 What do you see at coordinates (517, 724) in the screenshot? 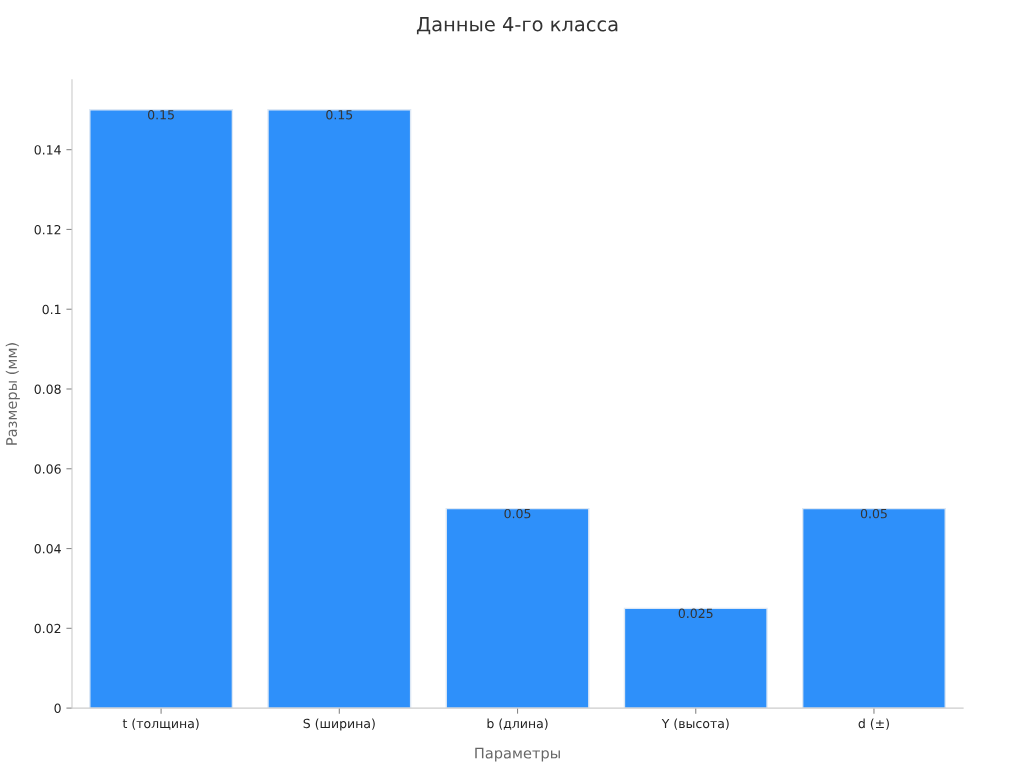
I see `x-tick-label: b (длина)` at bounding box center [517, 724].